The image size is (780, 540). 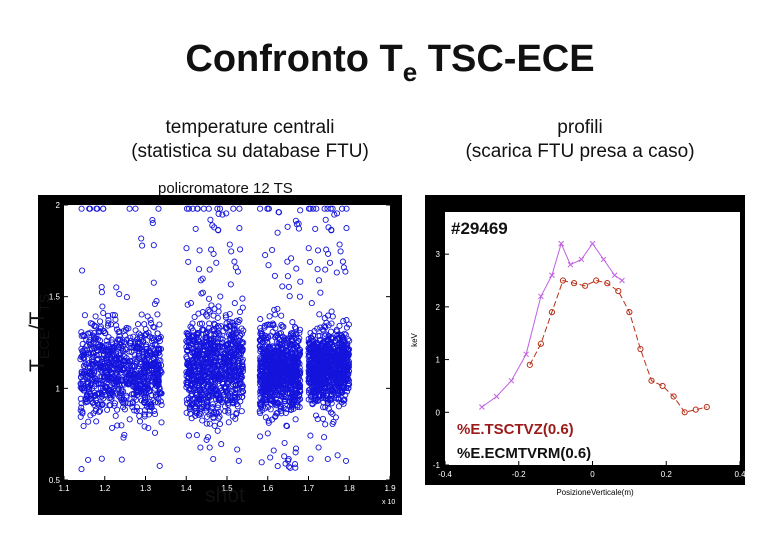 I want to click on left-x-tick-label: 1.2, so click(x=105, y=488).